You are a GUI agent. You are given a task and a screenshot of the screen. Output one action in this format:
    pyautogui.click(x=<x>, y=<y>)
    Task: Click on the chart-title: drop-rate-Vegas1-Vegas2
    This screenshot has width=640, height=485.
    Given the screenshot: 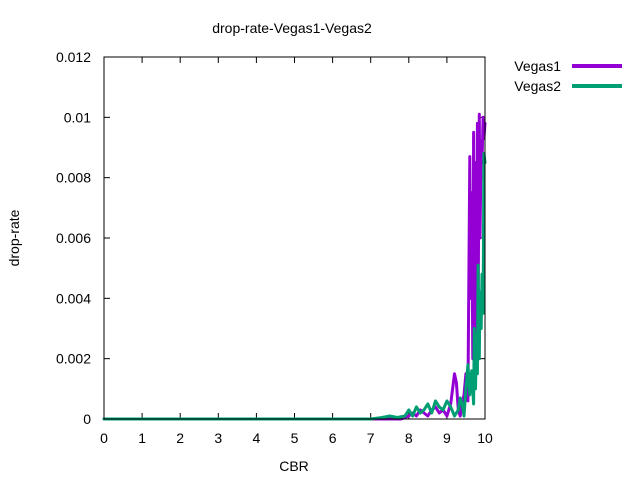 What is the action you would take?
    pyautogui.click(x=292, y=28)
    